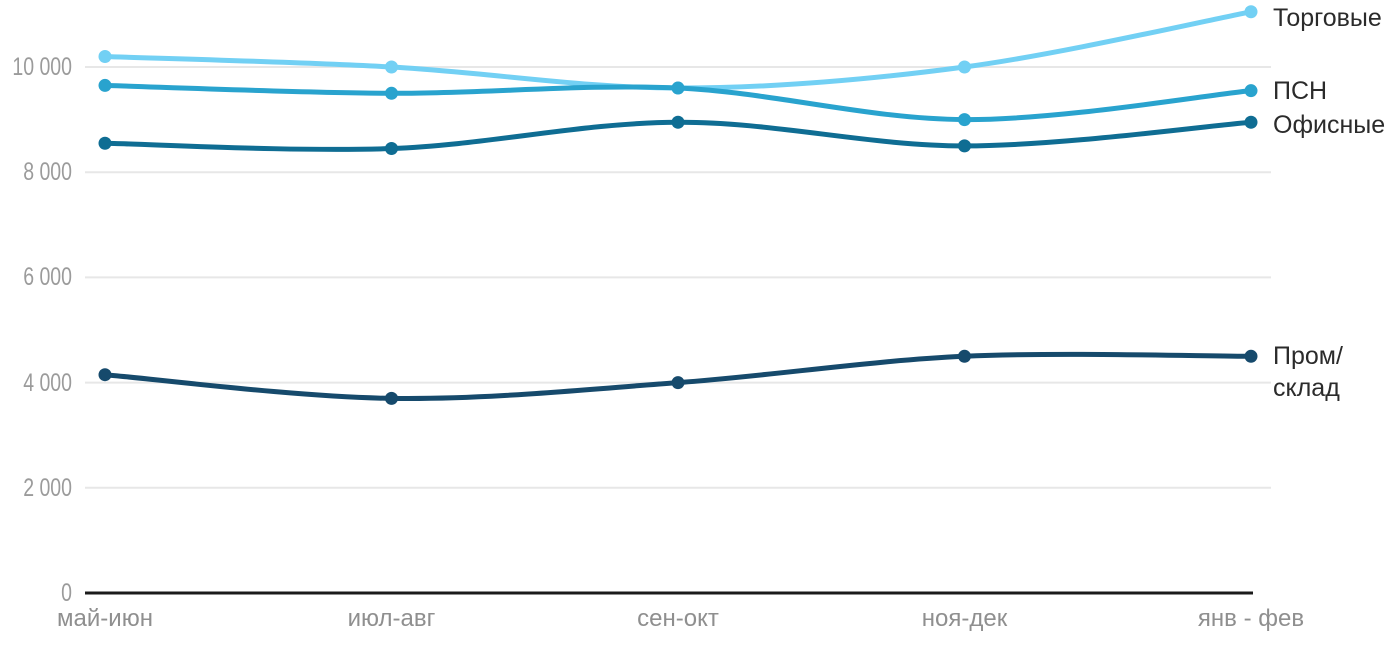 The width and height of the screenshot is (1400, 650). I want to click on legend-label-line: ПСН, so click(1300, 90).